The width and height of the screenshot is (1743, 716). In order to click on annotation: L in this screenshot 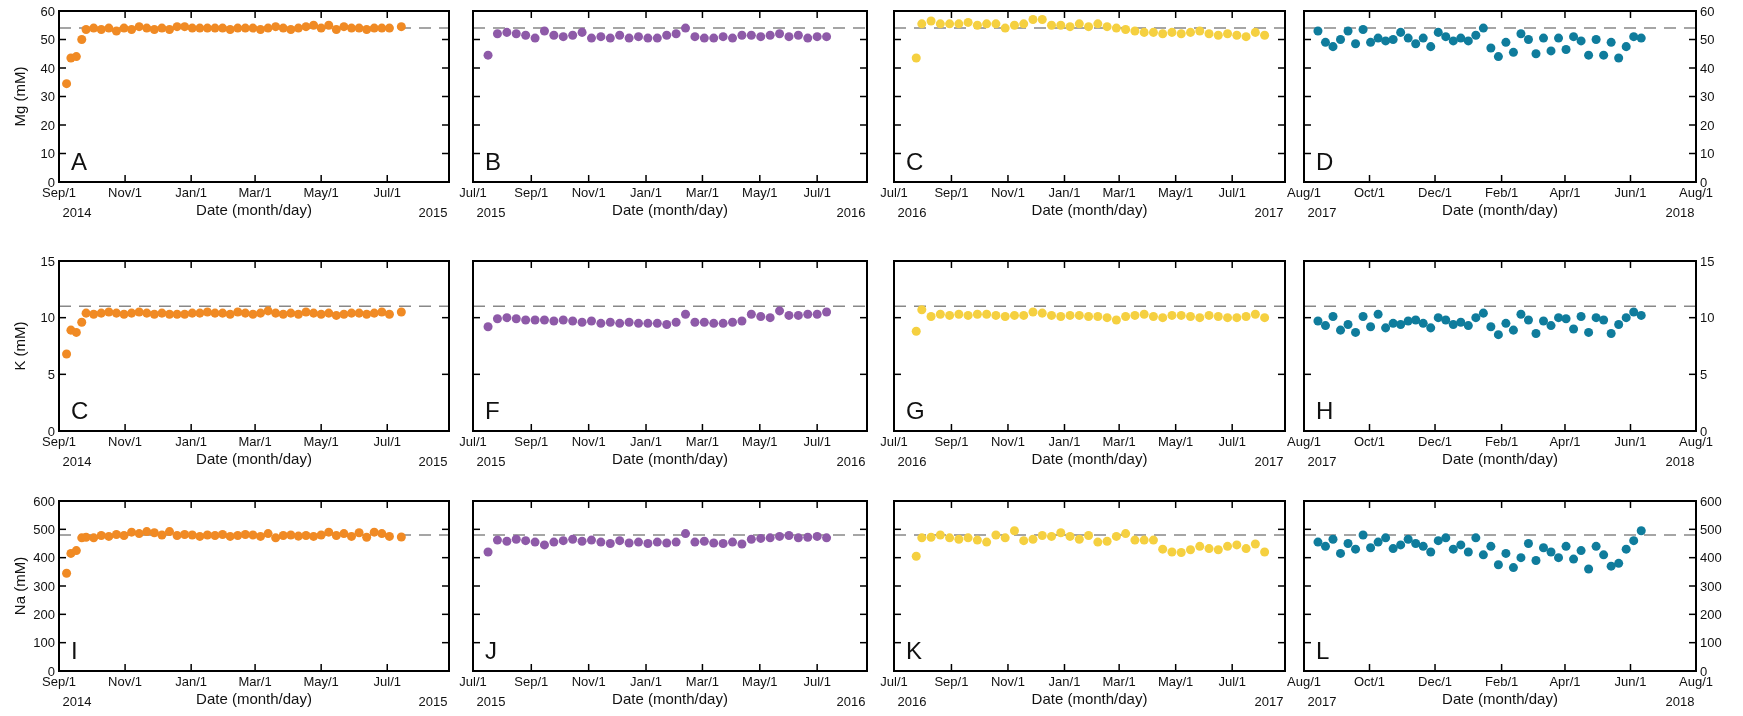, I will do `click(1323, 650)`.